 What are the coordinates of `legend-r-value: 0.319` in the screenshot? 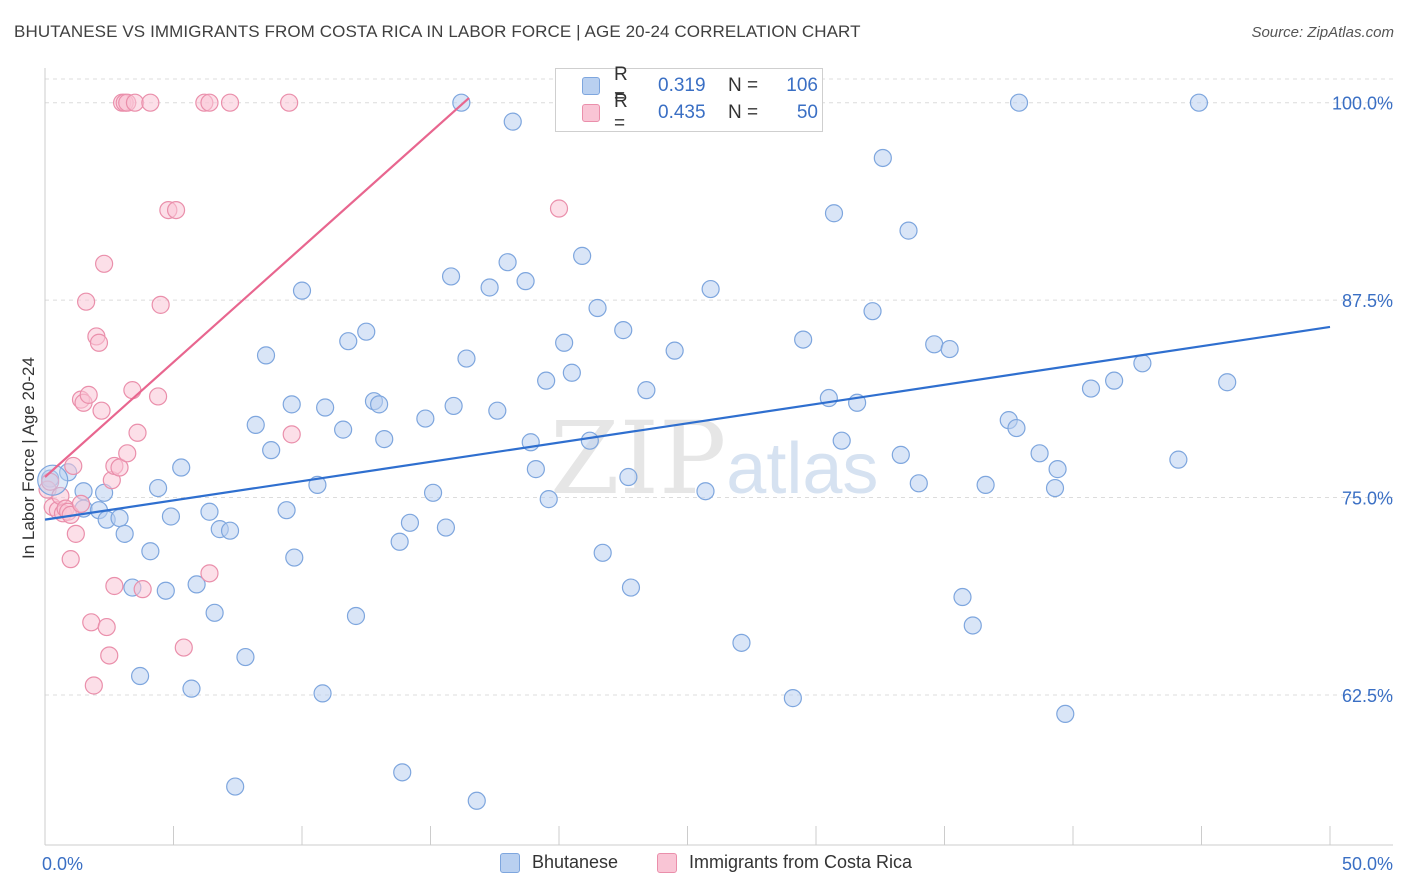 It's located at (682, 85).